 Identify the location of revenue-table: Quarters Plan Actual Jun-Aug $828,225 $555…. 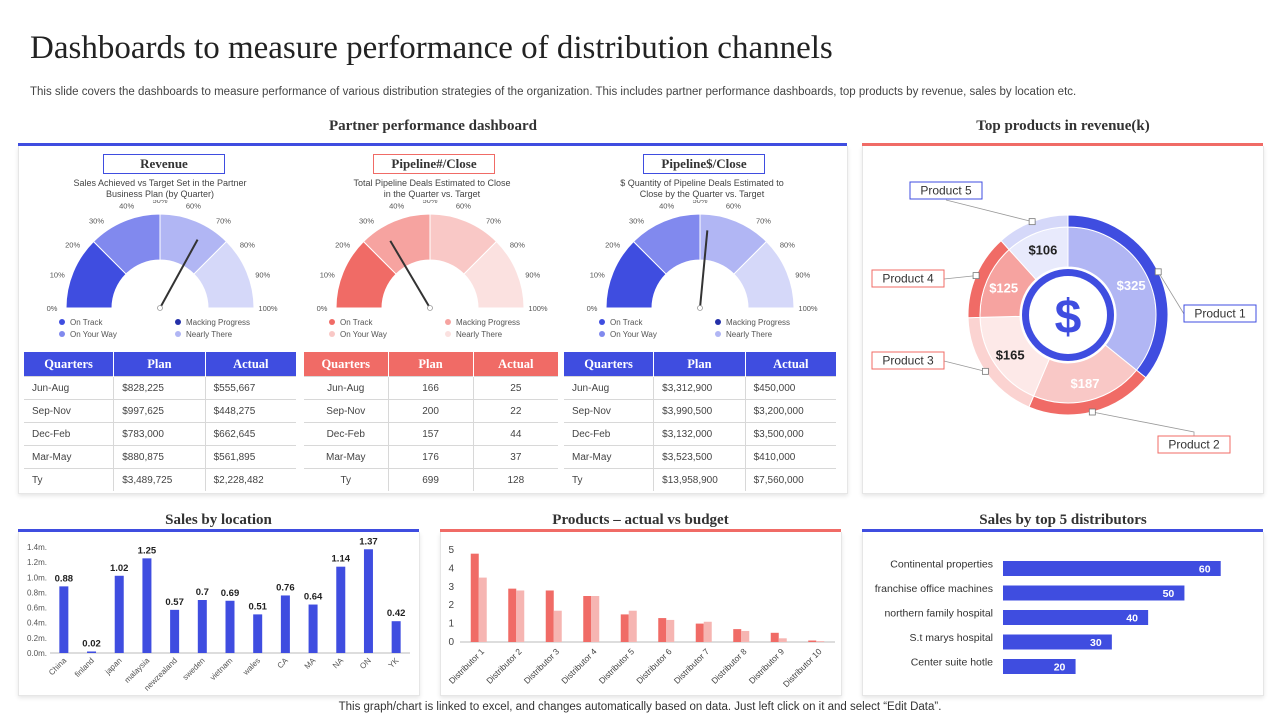
(160, 421).